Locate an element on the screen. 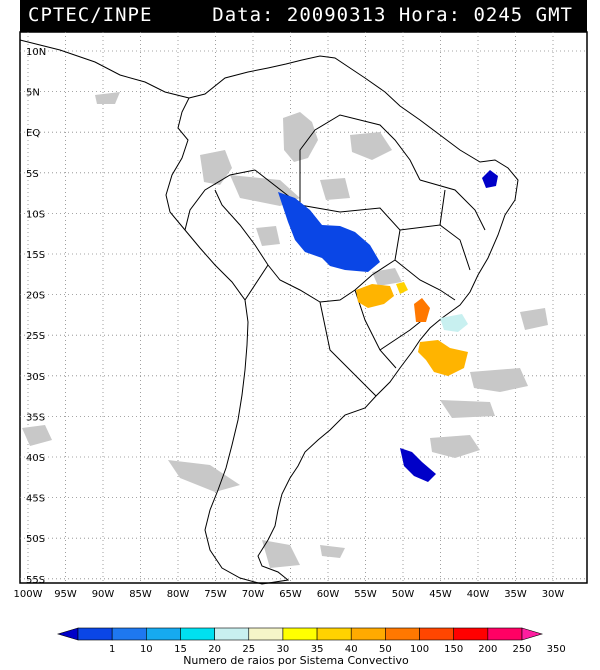  lat-label: 20S is located at coordinates (35, 296).